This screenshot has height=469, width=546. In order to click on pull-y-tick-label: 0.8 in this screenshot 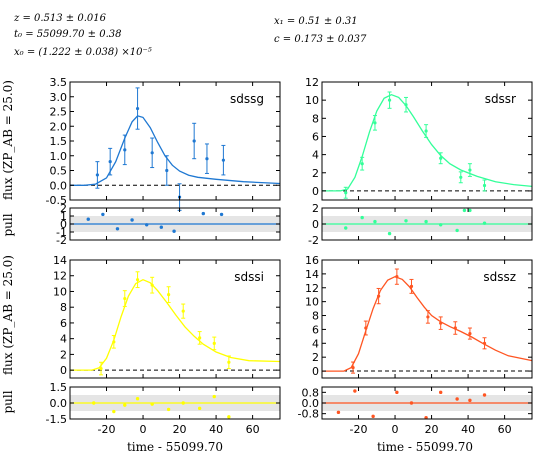, I will do `click(311, 392)`.